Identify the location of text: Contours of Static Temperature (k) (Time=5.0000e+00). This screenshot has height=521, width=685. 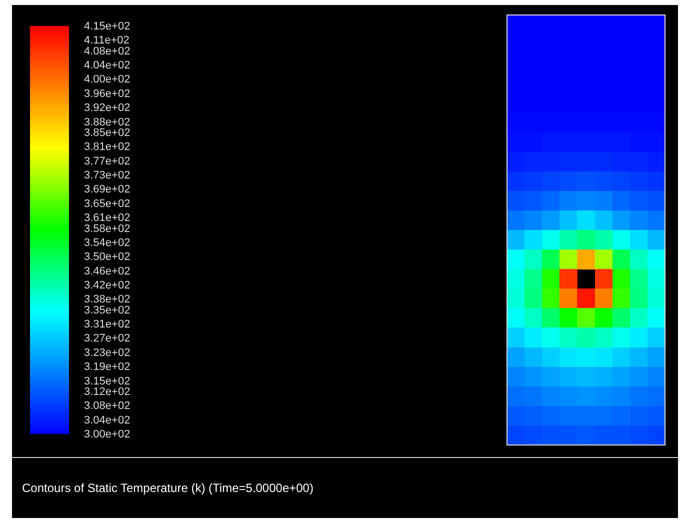
(168, 488).